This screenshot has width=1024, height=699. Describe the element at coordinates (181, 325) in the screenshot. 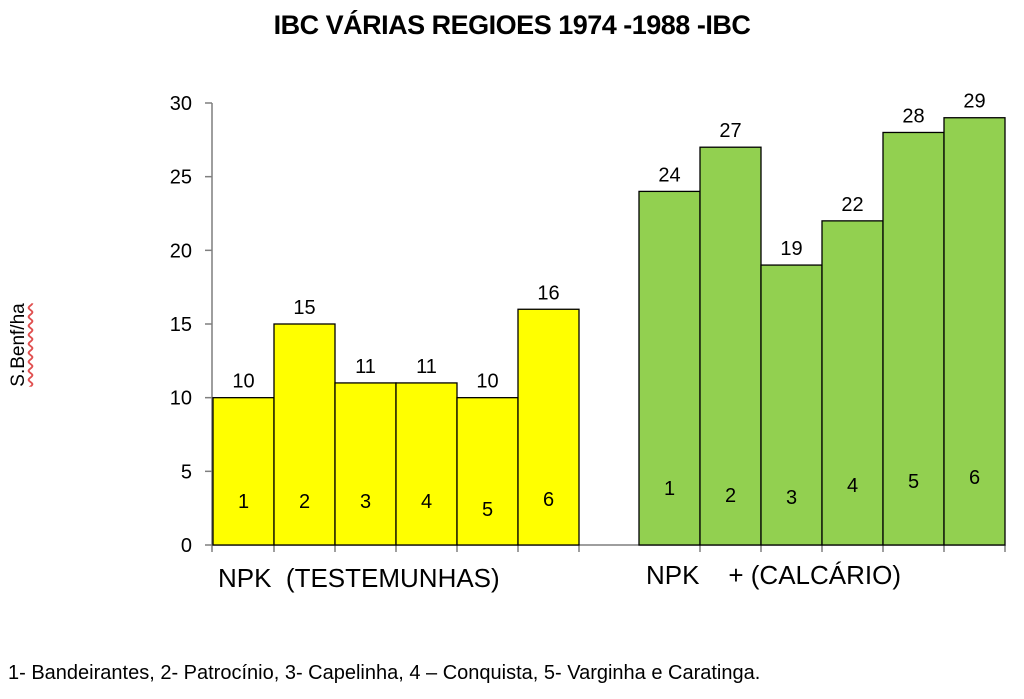

I see `y-tick-label: 15` at that location.